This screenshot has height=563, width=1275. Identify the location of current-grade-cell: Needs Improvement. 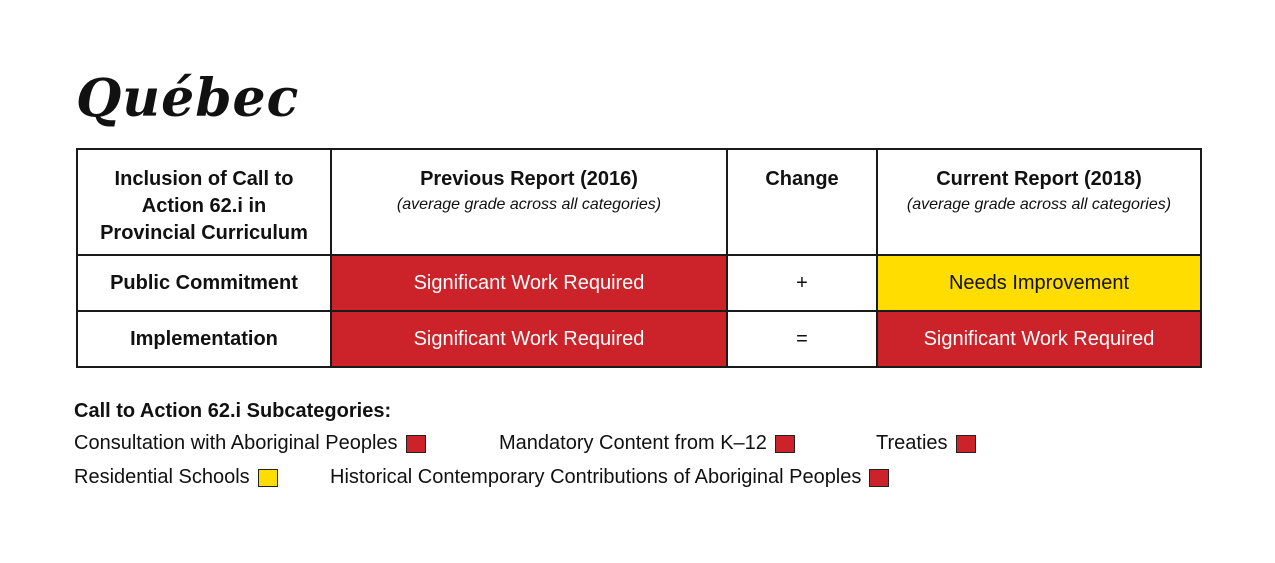
(1039, 283).